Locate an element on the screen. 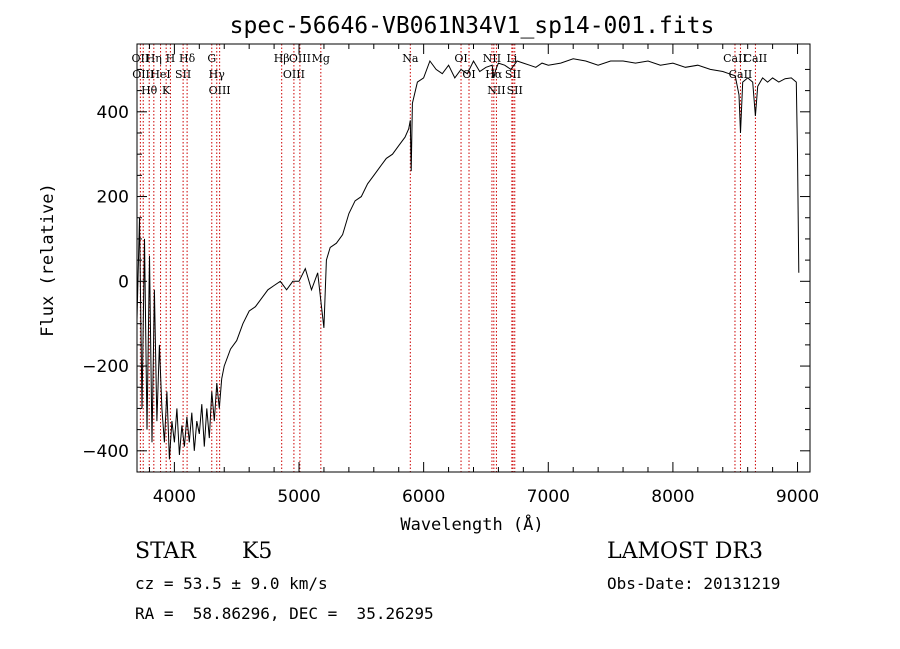  line-label-hδ: Hδ is located at coordinates (187, 58).